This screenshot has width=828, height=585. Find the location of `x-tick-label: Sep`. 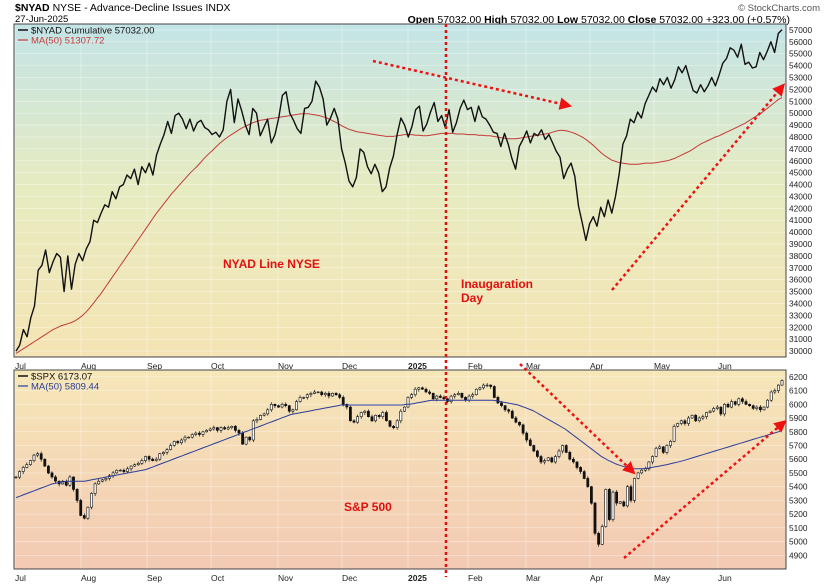

x-tick-label: Sep is located at coordinates (154, 578).